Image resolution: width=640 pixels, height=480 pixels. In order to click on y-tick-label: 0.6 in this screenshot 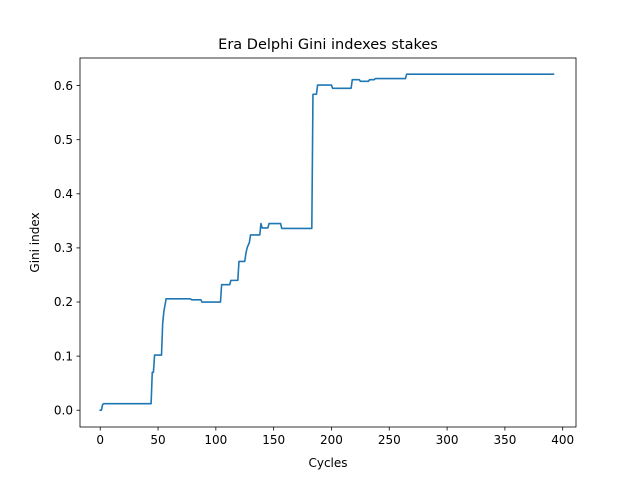, I will do `click(63, 86)`.